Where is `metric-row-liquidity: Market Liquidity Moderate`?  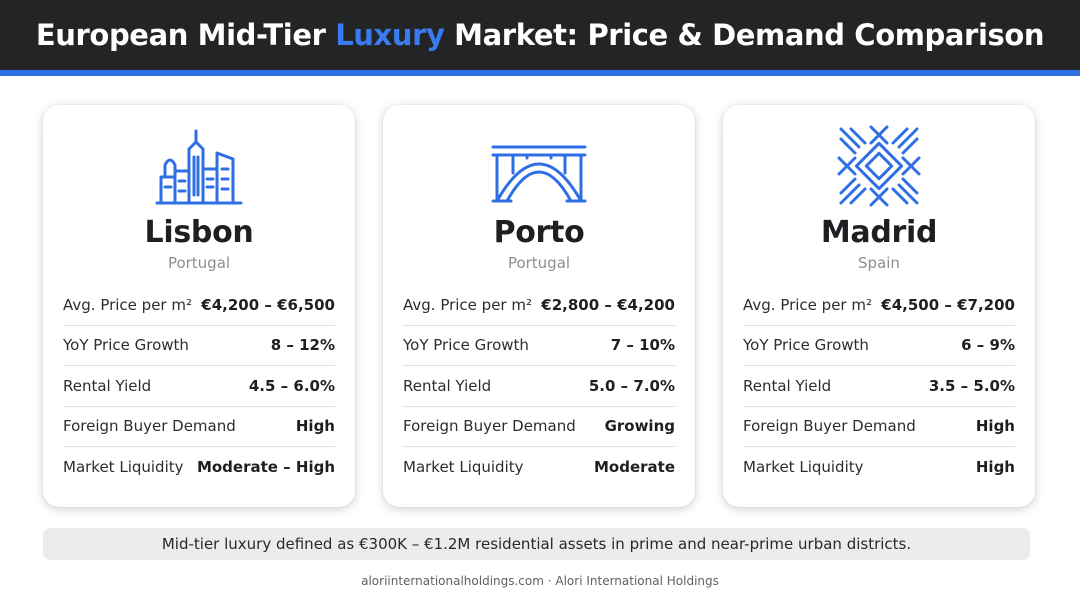 metric-row-liquidity: Market Liquidity Moderate is located at coordinates (539, 467).